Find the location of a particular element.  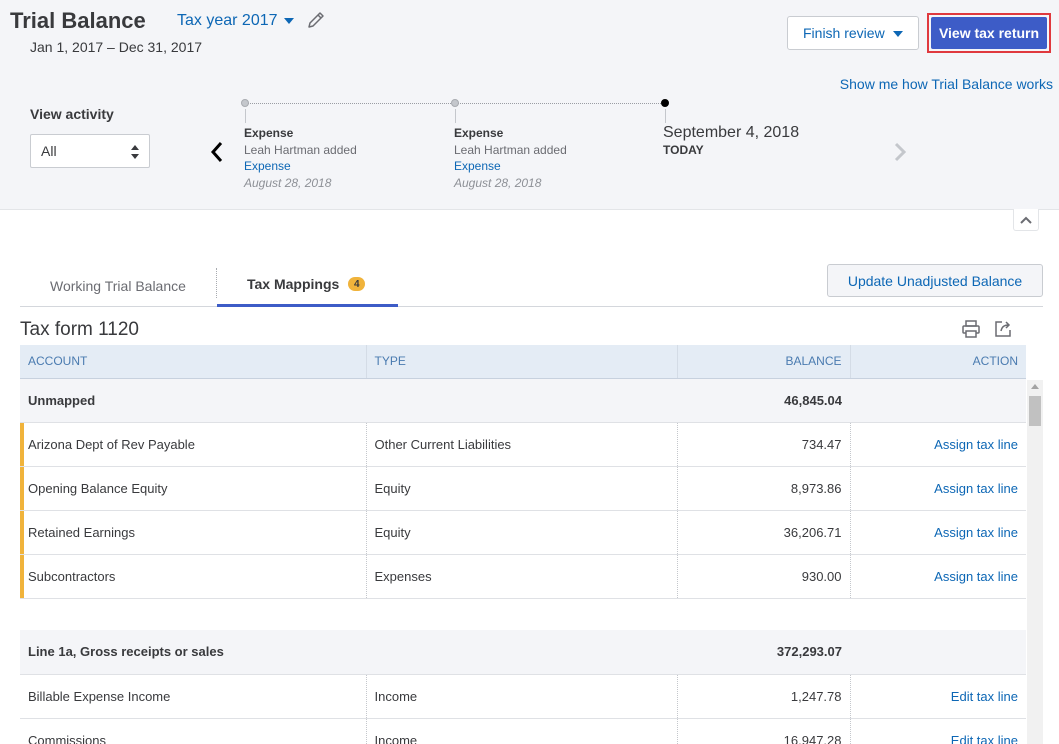

finish-review-button: Finish review is located at coordinates (853, 33).